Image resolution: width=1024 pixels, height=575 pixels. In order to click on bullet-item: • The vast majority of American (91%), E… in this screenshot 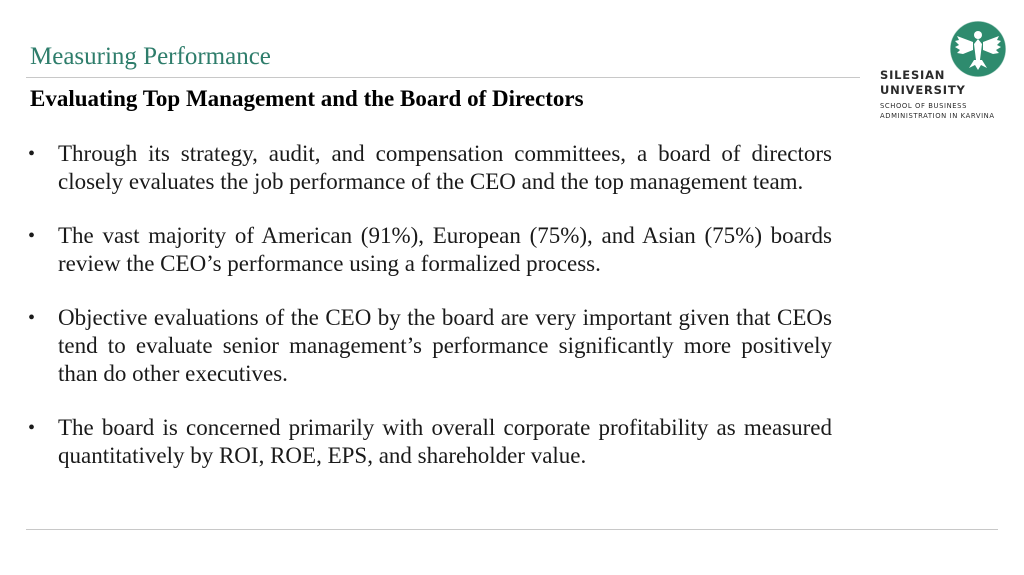, I will do `click(430, 250)`.